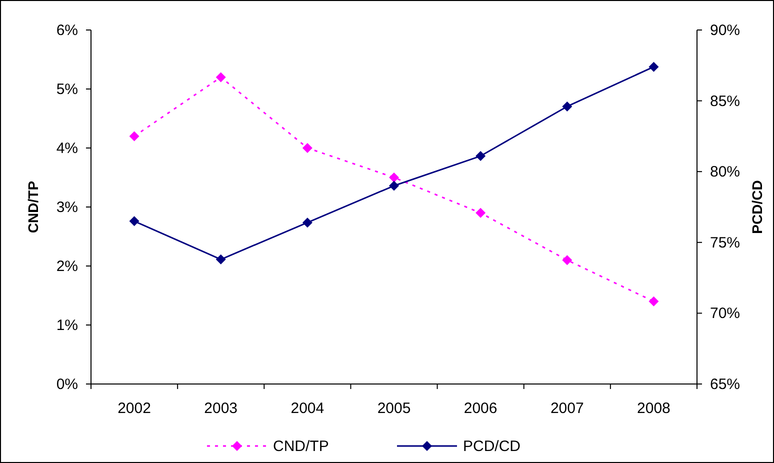 This screenshot has height=463, width=774. I want to click on x-tick-label: 2003, so click(221, 408).